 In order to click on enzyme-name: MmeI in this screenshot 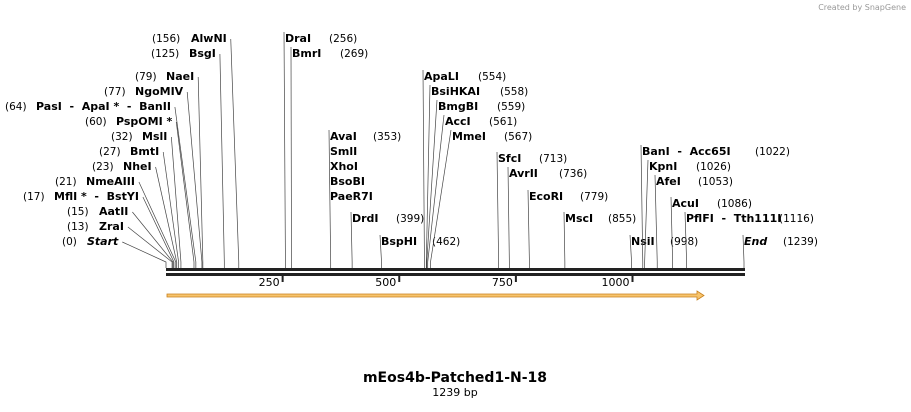, I will do `click(469, 136)`.